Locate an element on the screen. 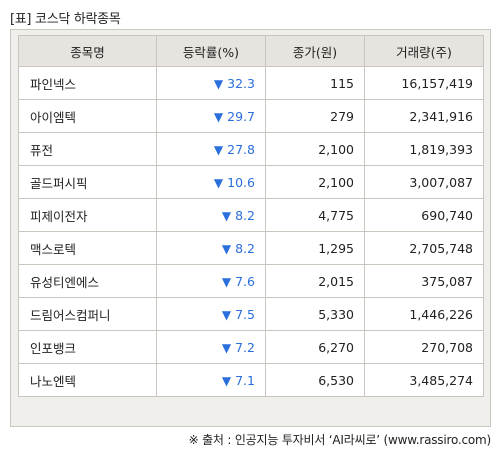  change-rate: ▼ 10.6 is located at coordinates (211, 182).